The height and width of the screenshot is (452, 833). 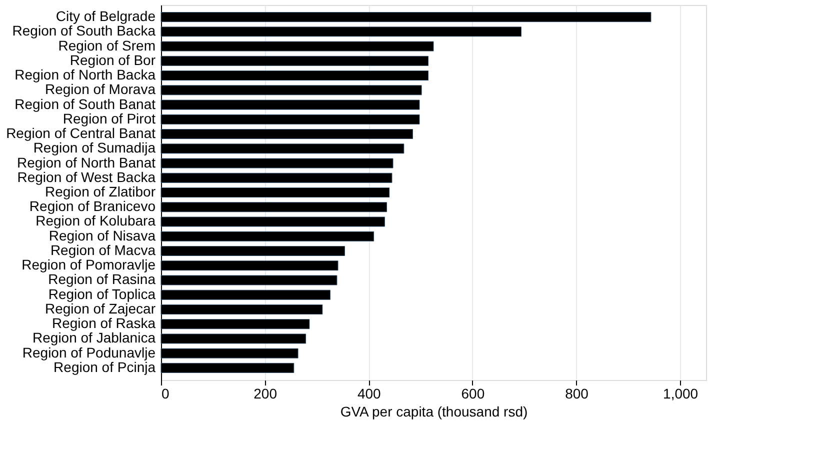 I want to click on y-tick-label: Region of South Backa, so click(x=84, y=30).